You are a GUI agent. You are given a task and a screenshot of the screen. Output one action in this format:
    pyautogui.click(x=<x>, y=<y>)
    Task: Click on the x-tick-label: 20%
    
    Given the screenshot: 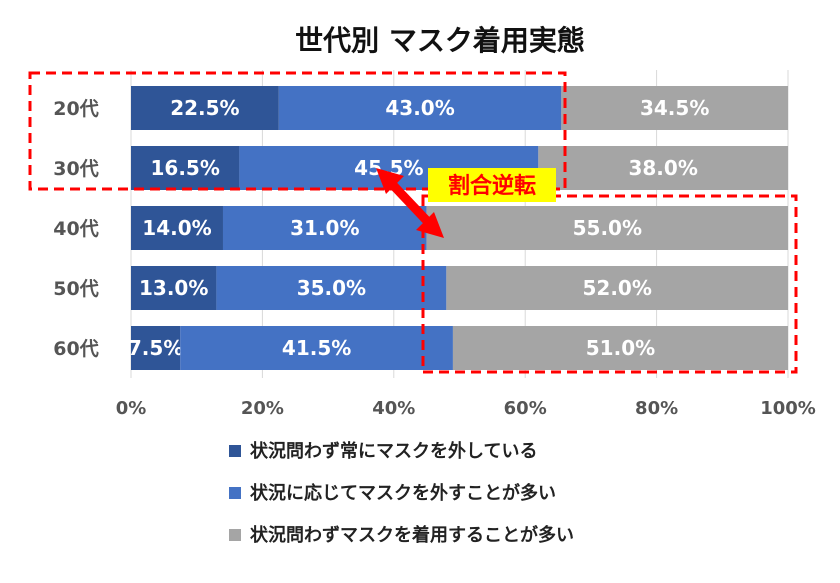 What is the action you would take?
    pyautogui.click(x=262, y=408)
    